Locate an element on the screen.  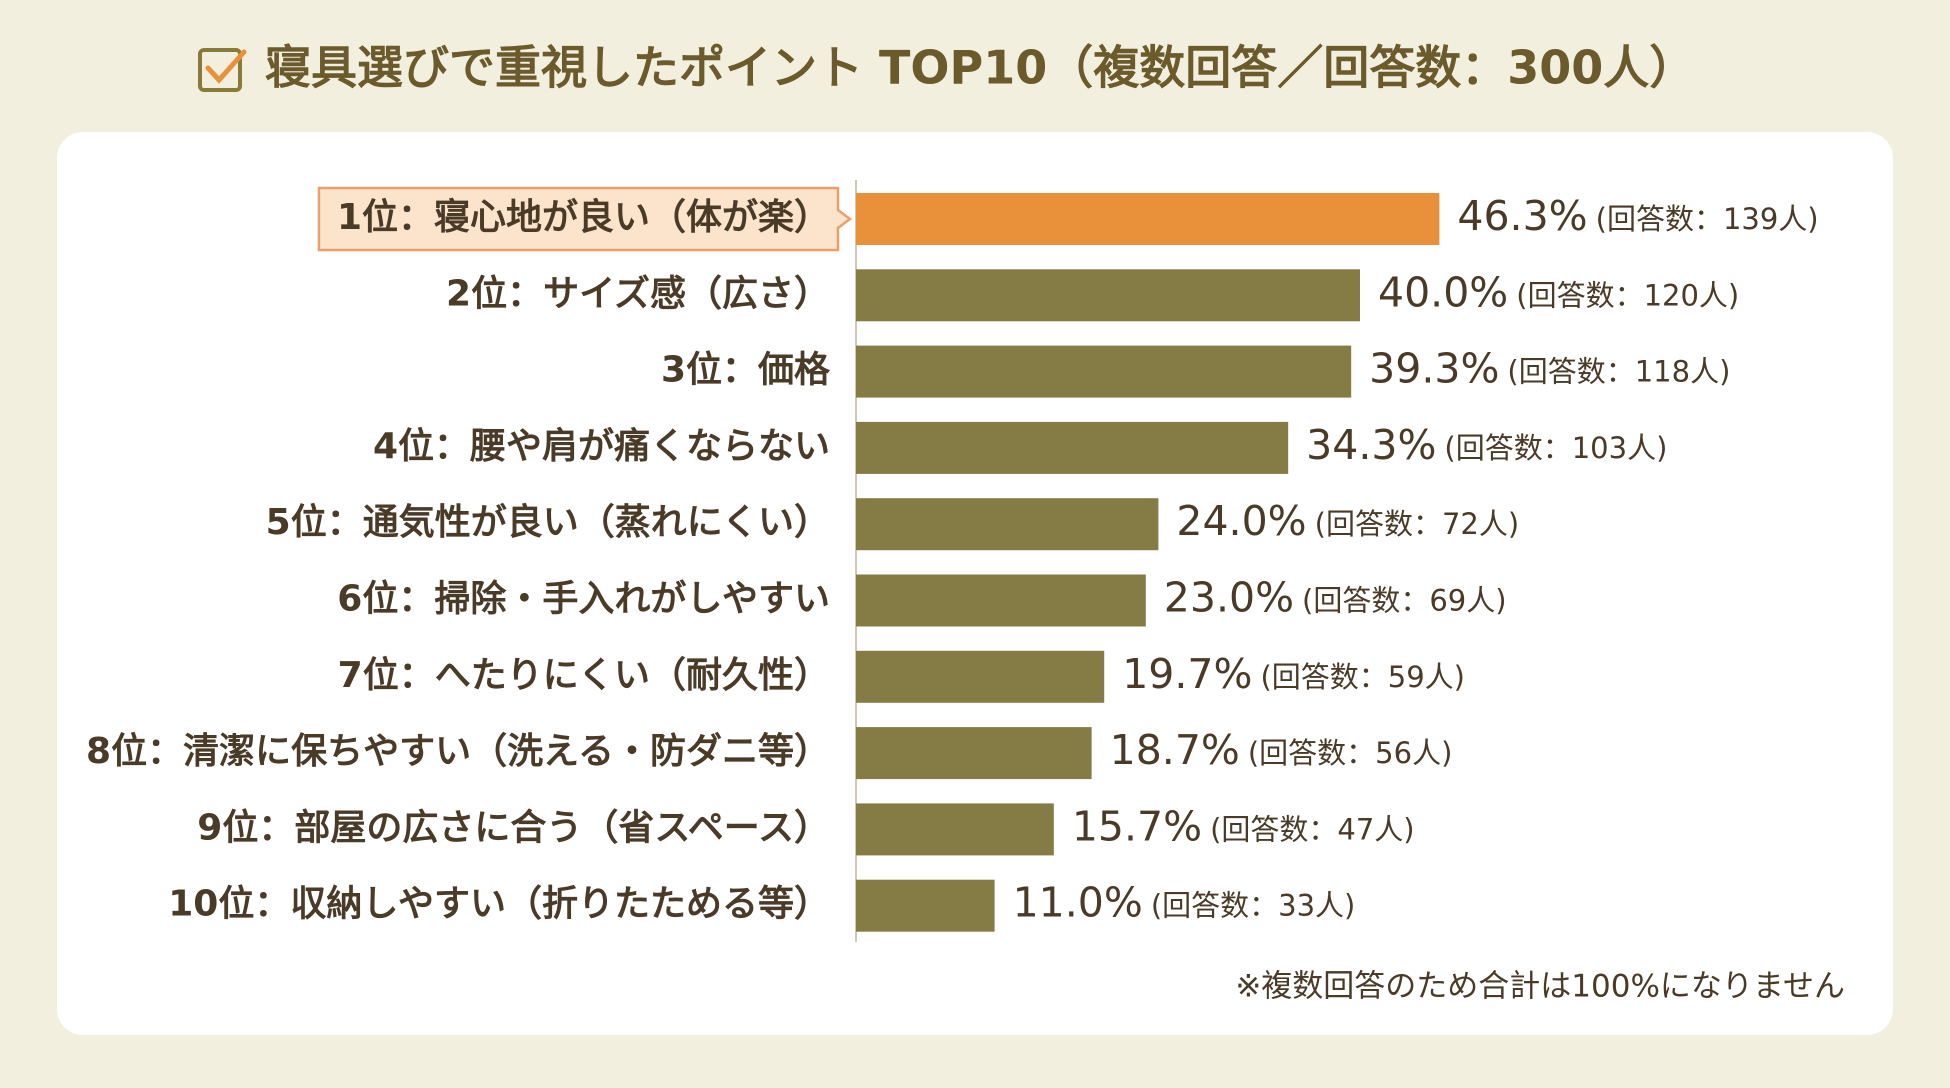
count-label: (回答数：72人) is located at coordinates (1417, 524).